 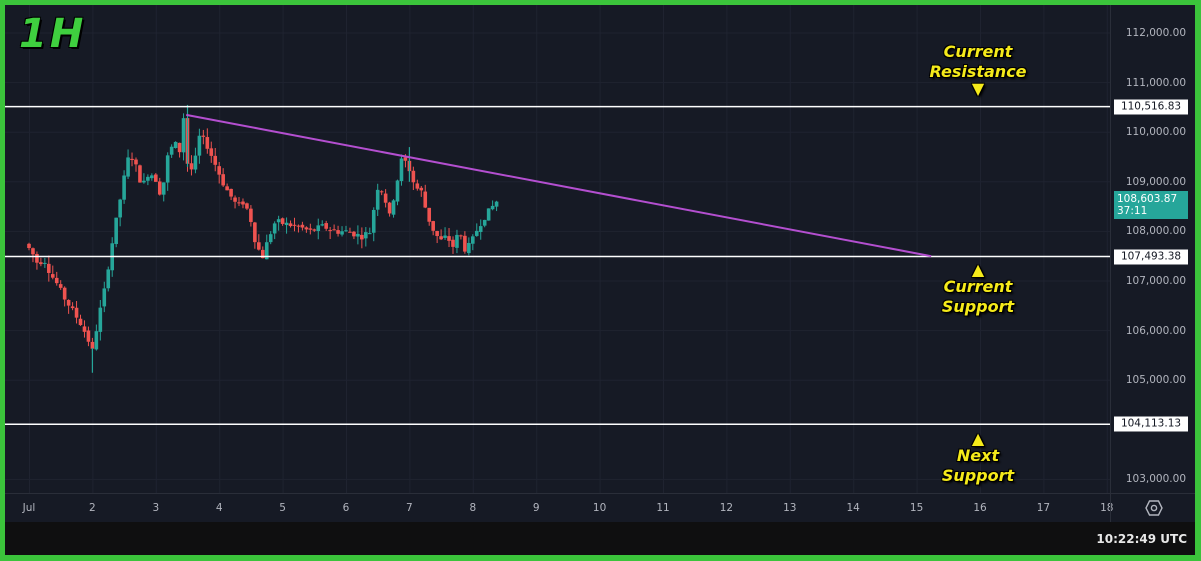 What do you see at coordinates (978, 289) in the screenshot?
I see `annotation-current-support: ▲ Current Support` at bounding box center [978, 289].